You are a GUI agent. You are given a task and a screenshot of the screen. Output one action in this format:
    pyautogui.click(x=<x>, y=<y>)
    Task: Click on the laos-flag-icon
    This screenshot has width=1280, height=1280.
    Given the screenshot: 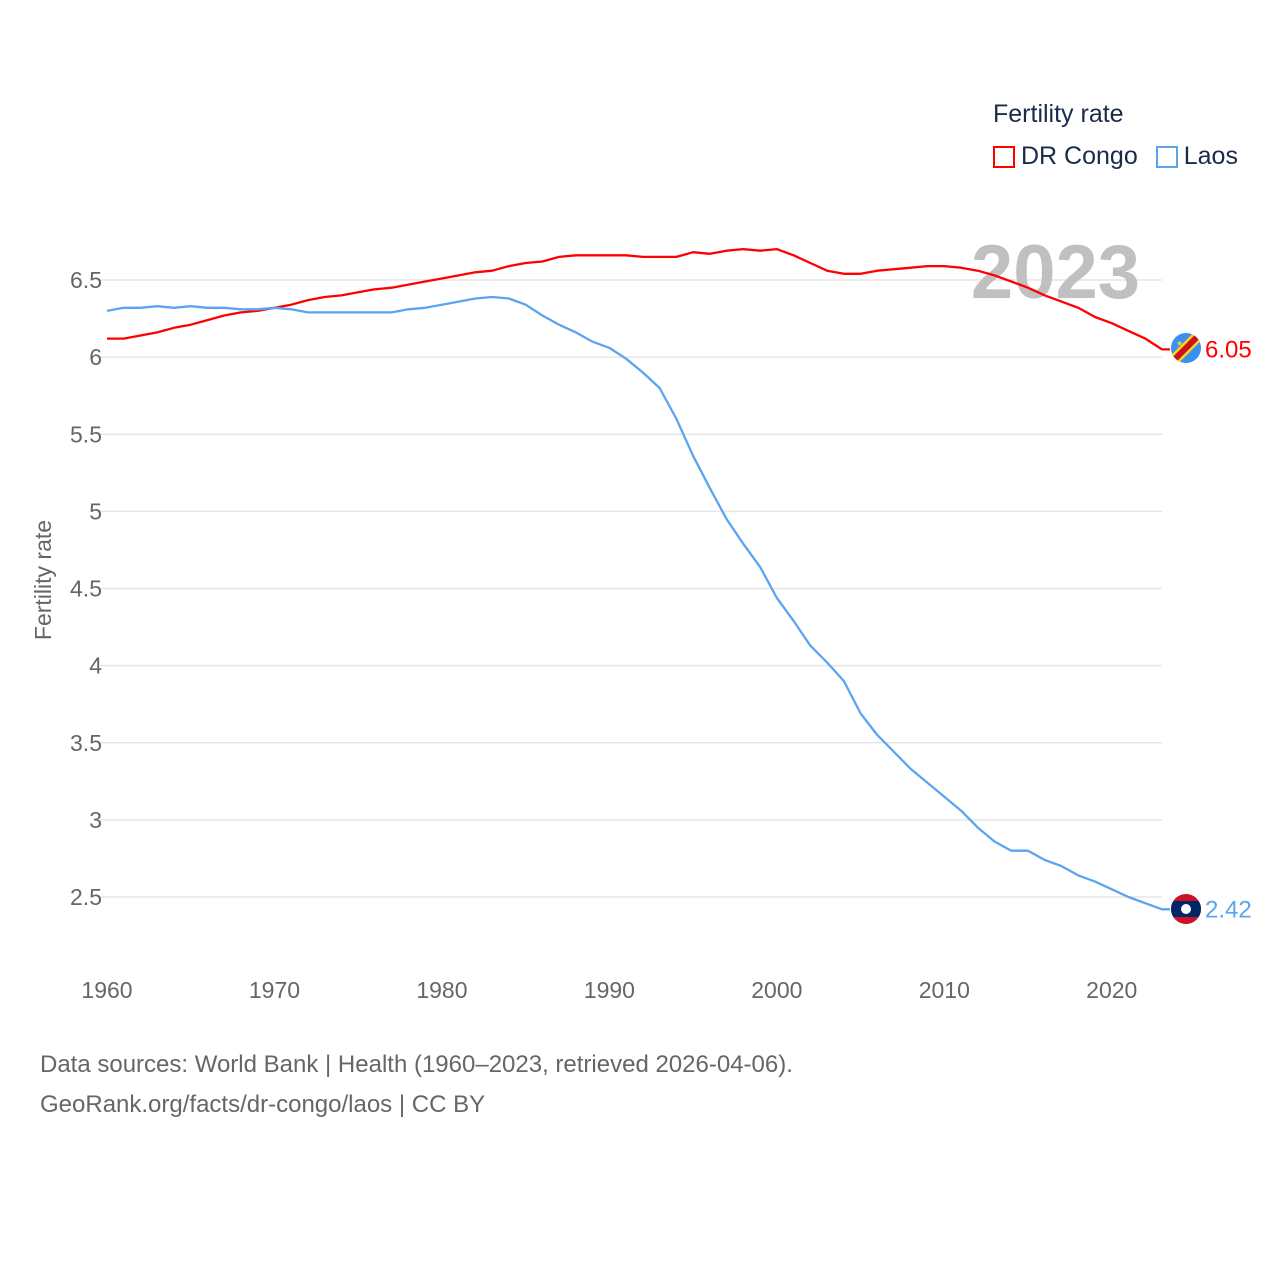 What is the action you would take?
    pyautogui.click(x=1186, y=909)
    